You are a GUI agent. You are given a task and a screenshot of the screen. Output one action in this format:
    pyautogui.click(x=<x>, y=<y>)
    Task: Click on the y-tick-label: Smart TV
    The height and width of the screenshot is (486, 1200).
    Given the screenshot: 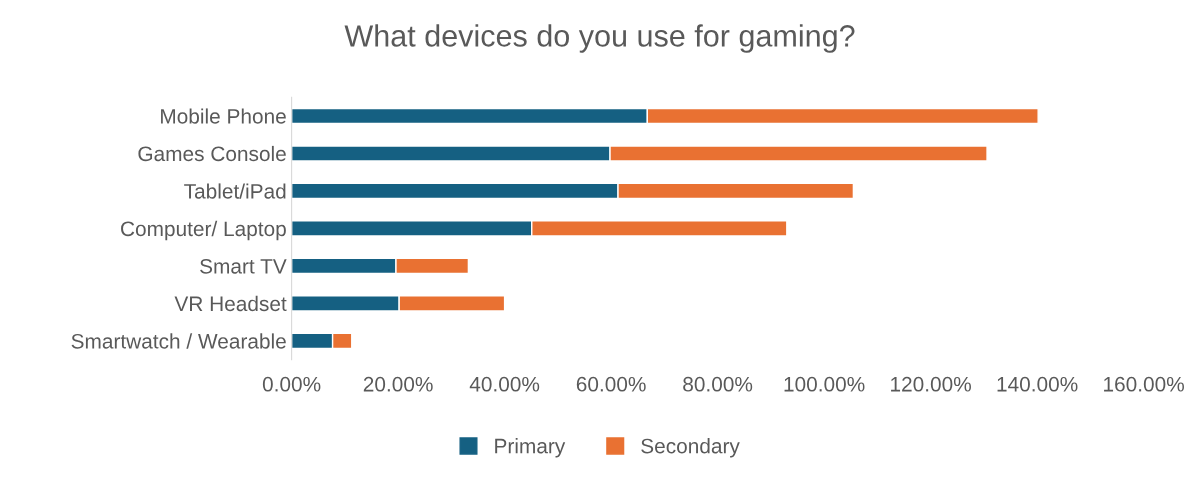 What is the action you would take?
    pyautogui.click(x=243, y=266)
    